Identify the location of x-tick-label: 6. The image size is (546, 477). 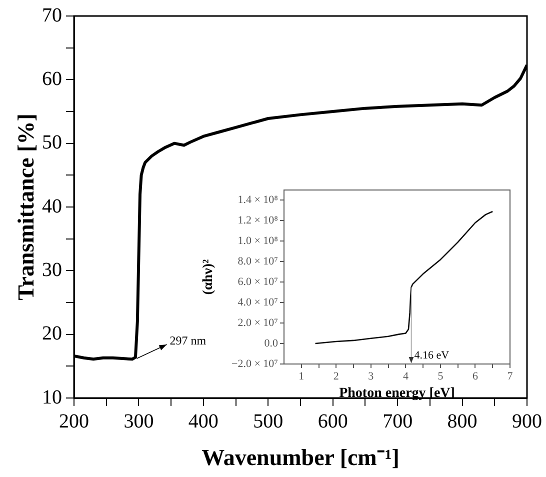
(475, 376).